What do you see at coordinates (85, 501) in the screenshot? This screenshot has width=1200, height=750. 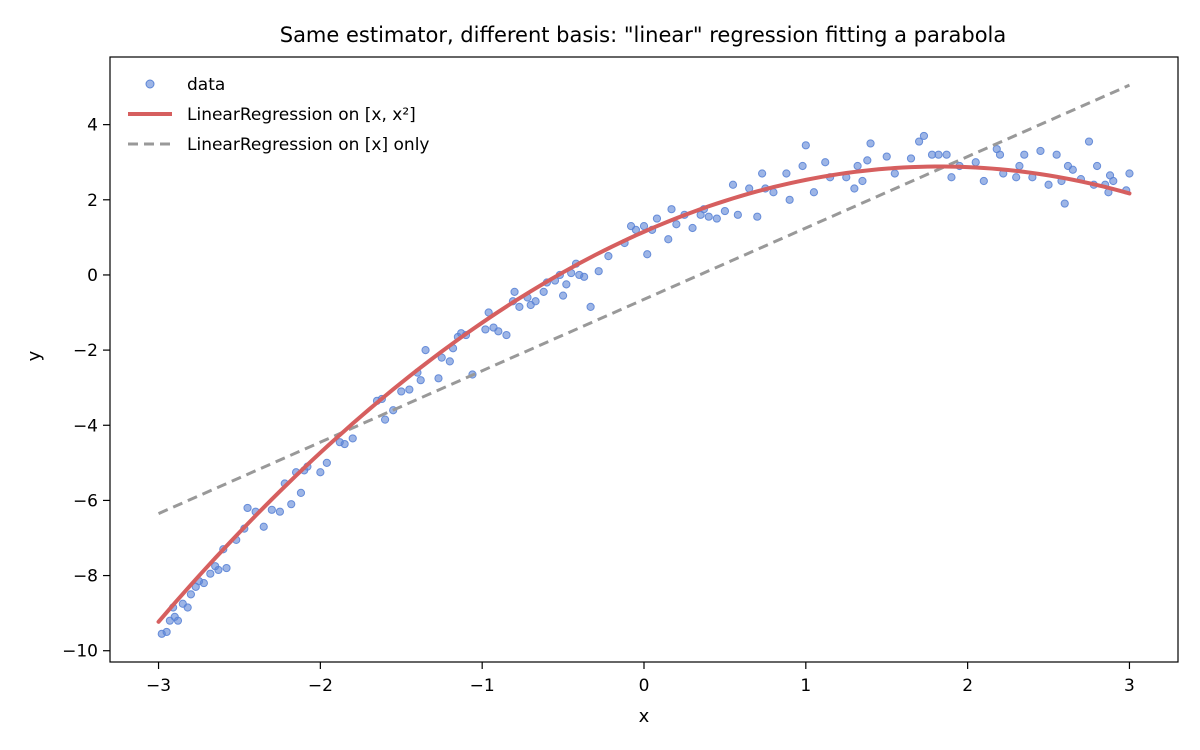 I see `y-tick-label: −6` at bounding box center [85, 501].